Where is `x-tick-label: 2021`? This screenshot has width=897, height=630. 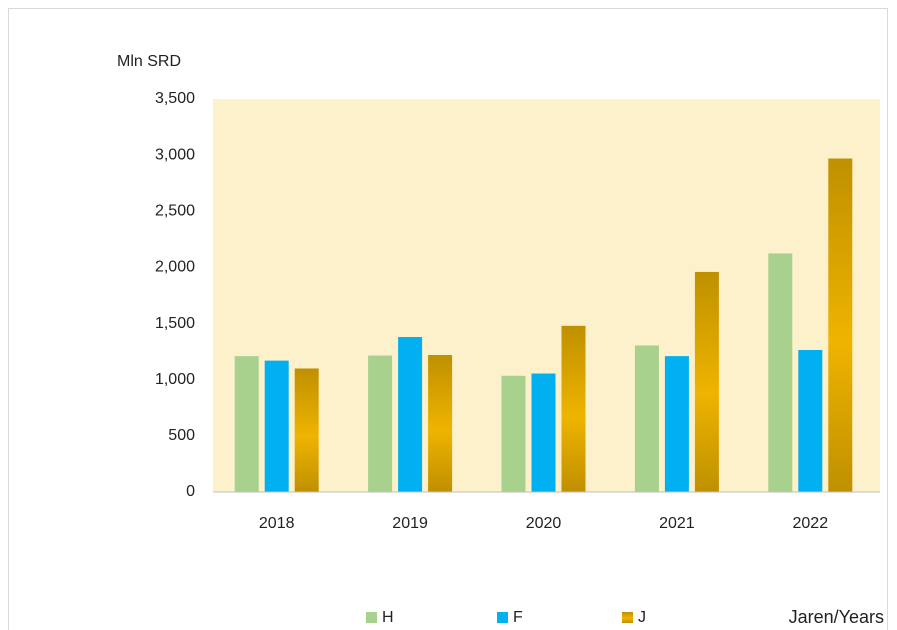 x-tick-label: 2021 is located at coordinates (677, 523).